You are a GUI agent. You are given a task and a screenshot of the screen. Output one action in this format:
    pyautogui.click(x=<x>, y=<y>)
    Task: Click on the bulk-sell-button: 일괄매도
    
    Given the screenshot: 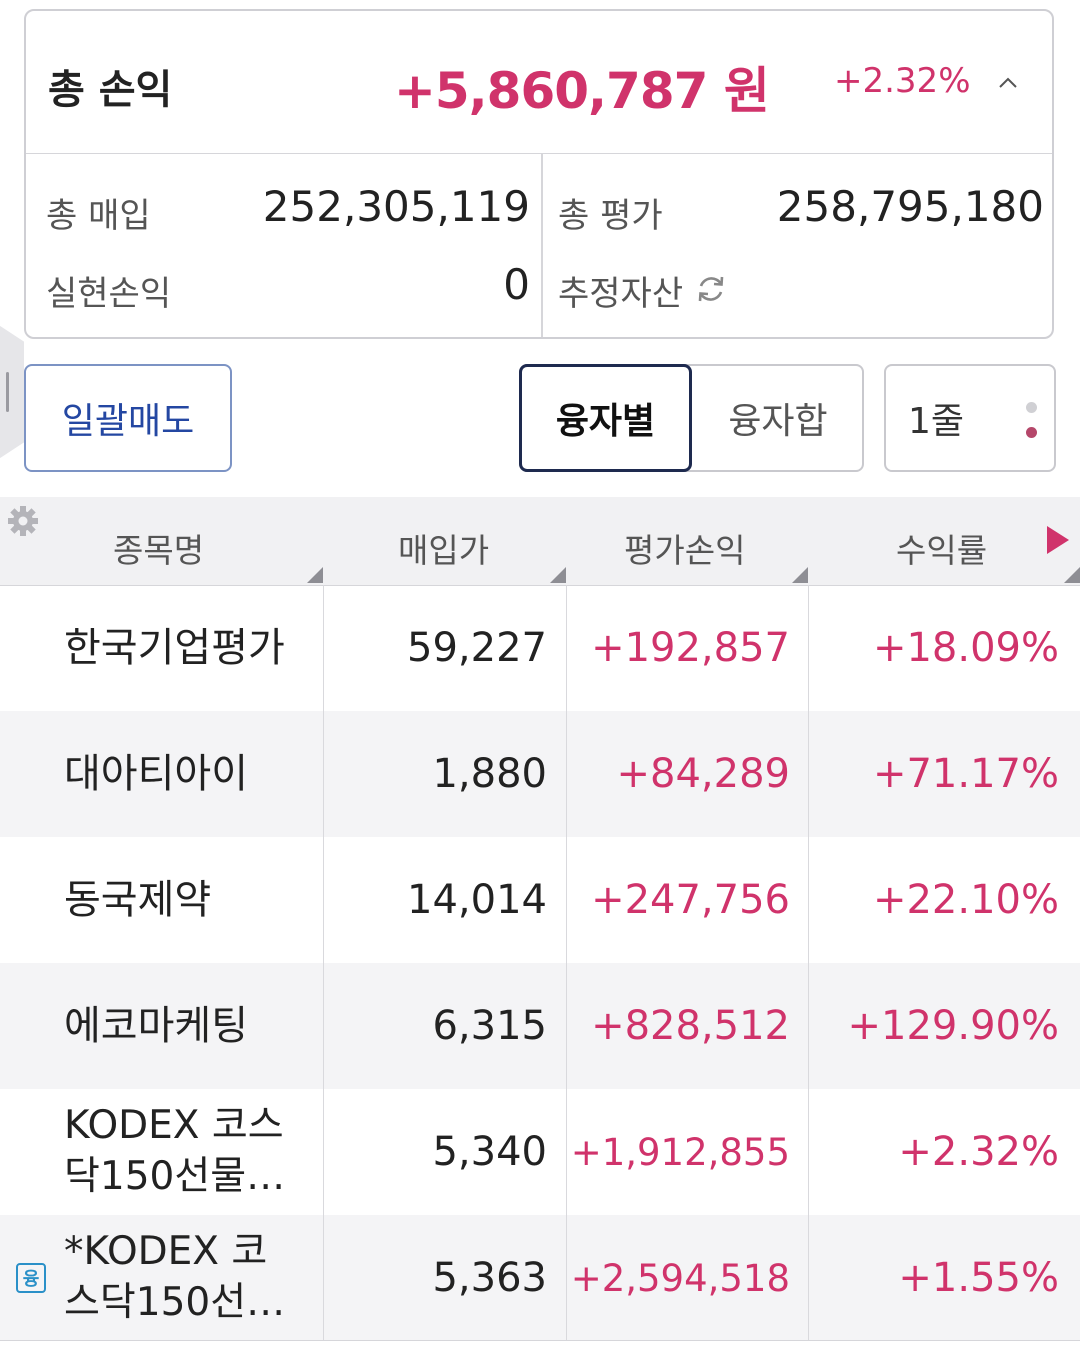 What is the action you would take?
    pyautogui.click(x=128, y=418)
    